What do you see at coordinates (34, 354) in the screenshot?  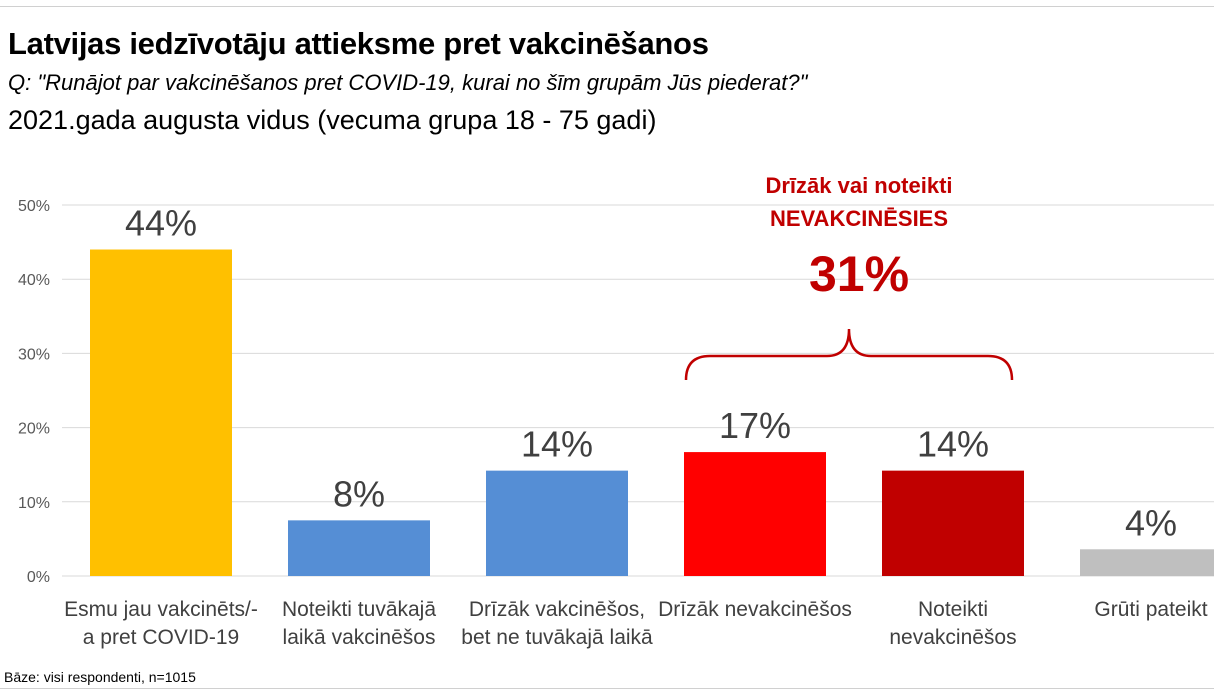 I see `y-tick-label: 30%` at bounding box center [34, 354].